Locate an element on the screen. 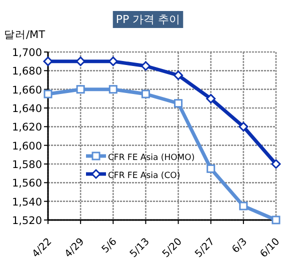 The width and height of the screenshot is (298, 272). y-tick-label: 1,560 is located at coordinates (27, 184).